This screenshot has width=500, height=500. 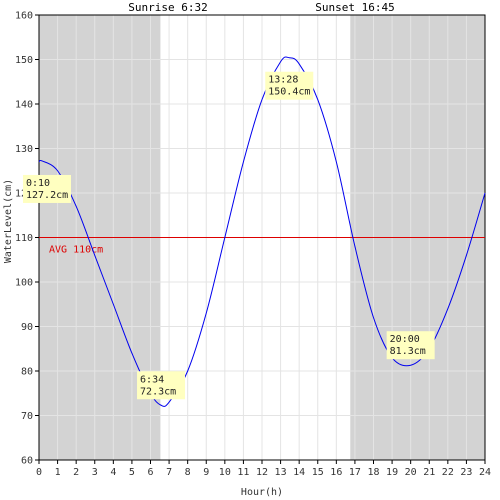 What do you see at coordinates (408, 351) in the screenshot?
I see `annotation-value: 81.3cm` at bounding box center [408, 351].